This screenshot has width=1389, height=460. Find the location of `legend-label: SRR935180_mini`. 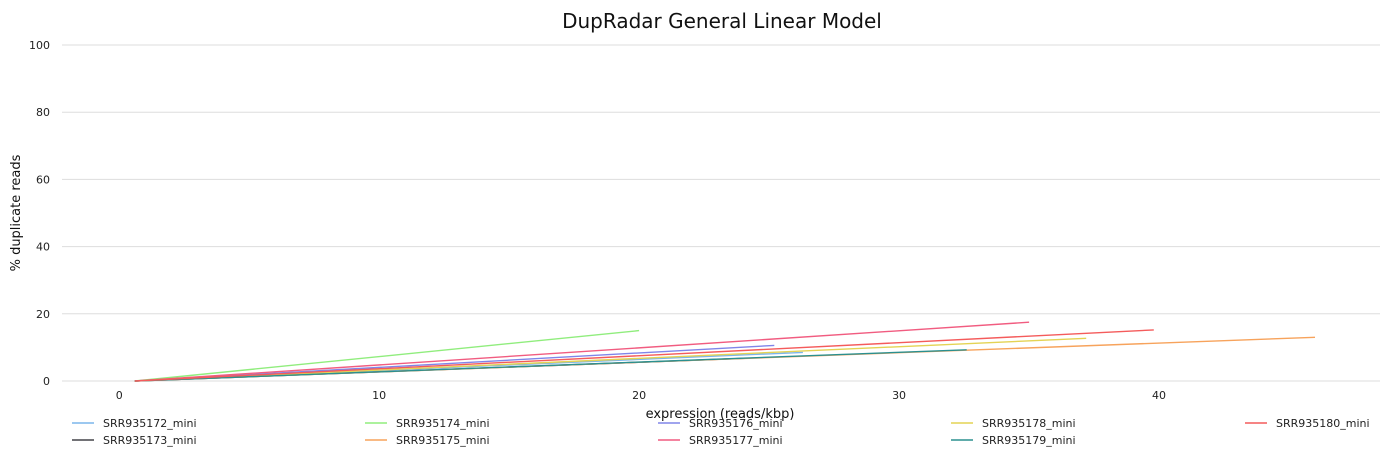

legend-label: SRR935180_mini is located at coordinates (1323, 423).